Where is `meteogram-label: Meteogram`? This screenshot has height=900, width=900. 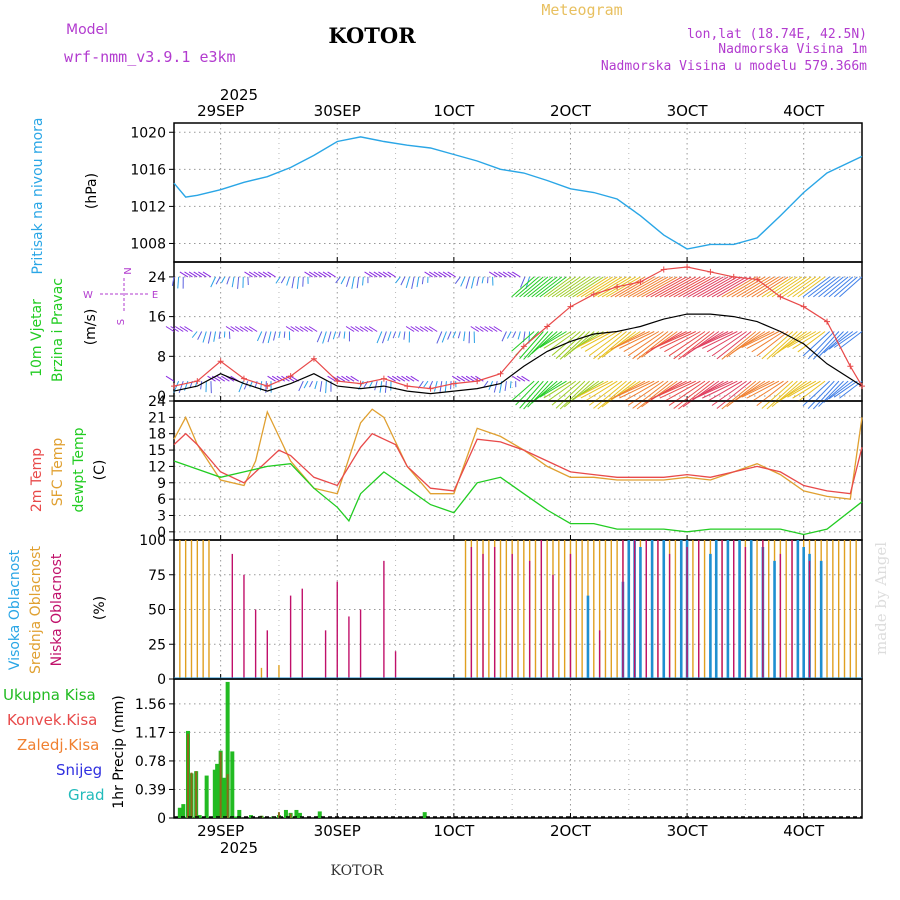
meteogram-label: Meteogram is located at coordinates (581, 10).